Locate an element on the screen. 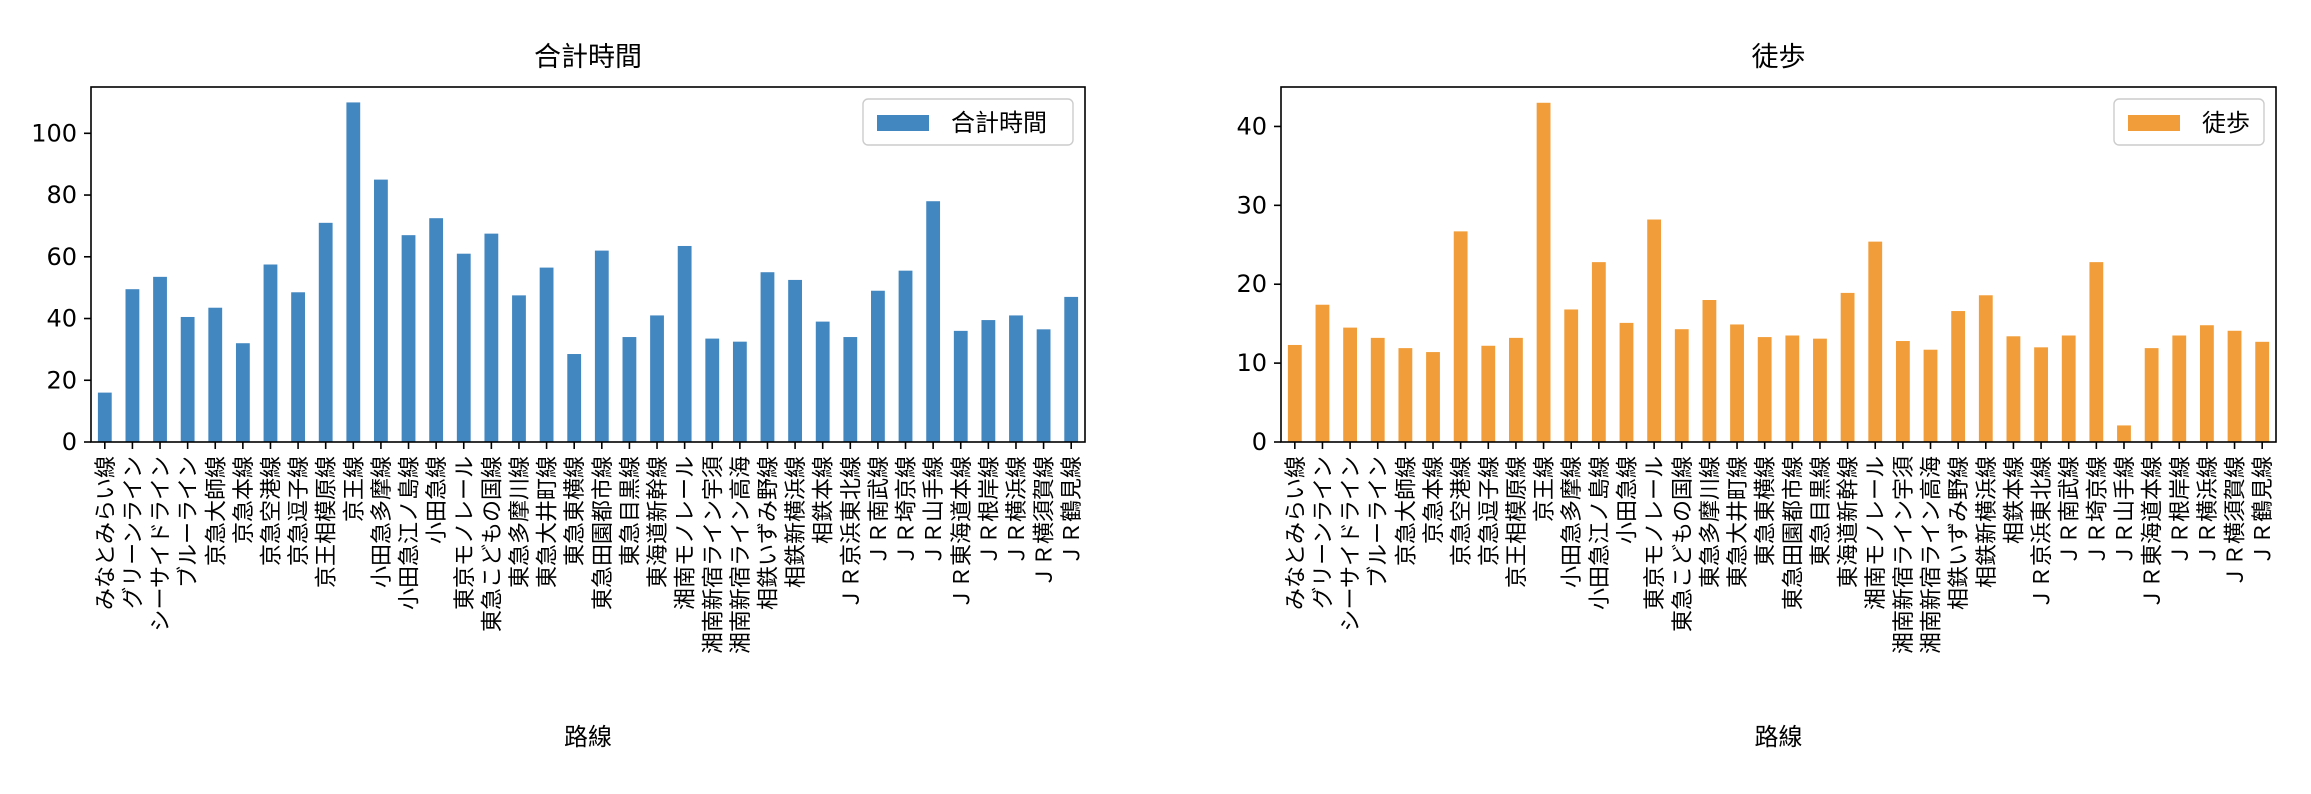 This screenshot has height=794, width=2311. chart-0-xtick-label-21: 湘南モノレール is located at coordinates (686, 533).